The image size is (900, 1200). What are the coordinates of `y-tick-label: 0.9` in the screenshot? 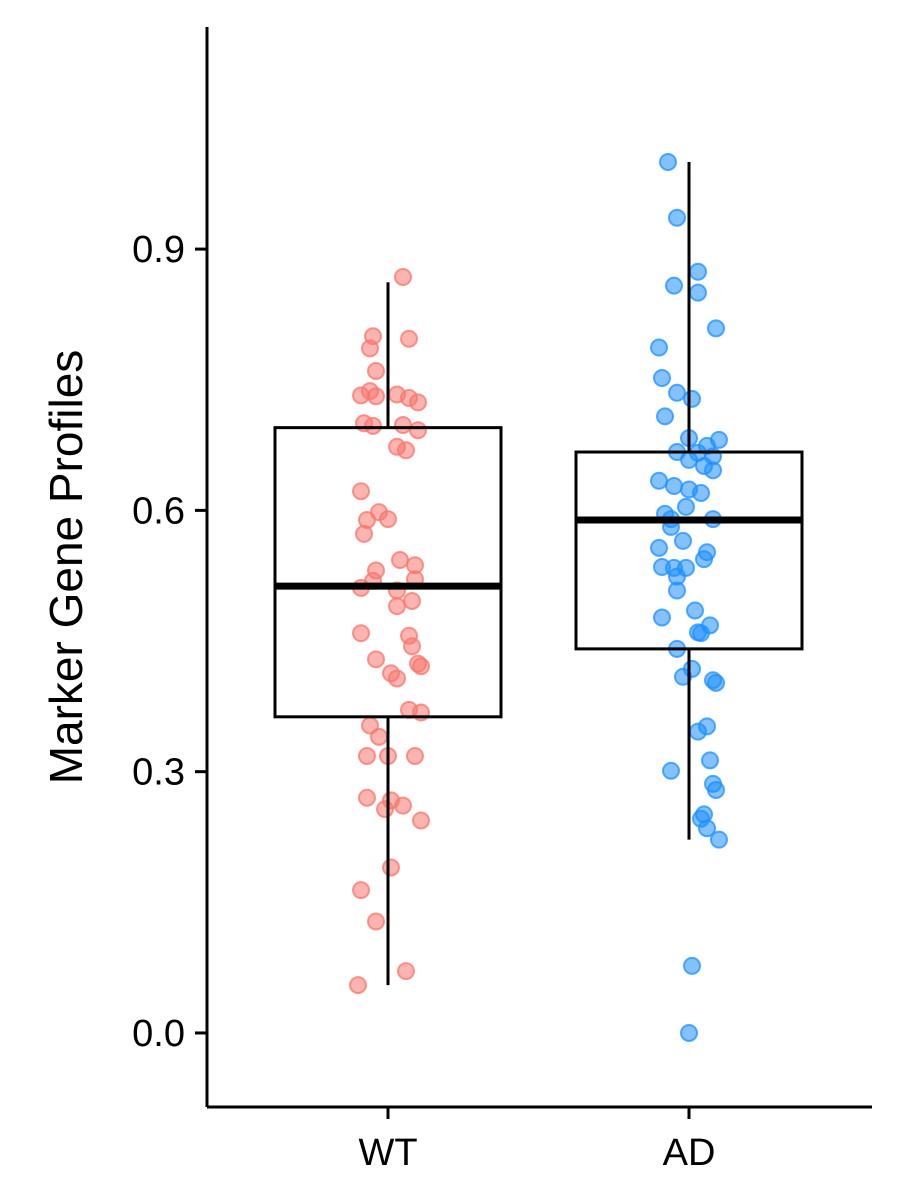 It's located at (158, 250).